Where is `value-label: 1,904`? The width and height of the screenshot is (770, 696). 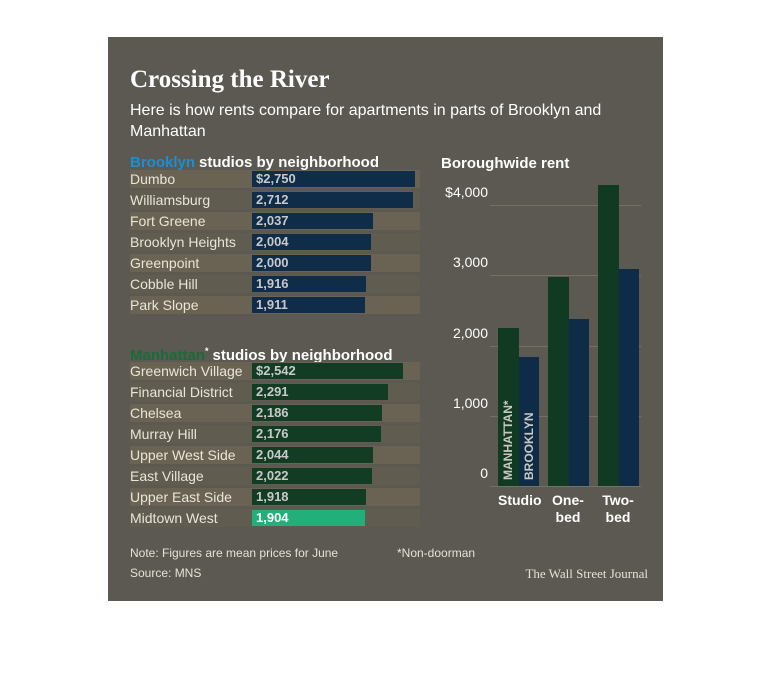
value-label: 1,904 is located at coordinates (272, 517).